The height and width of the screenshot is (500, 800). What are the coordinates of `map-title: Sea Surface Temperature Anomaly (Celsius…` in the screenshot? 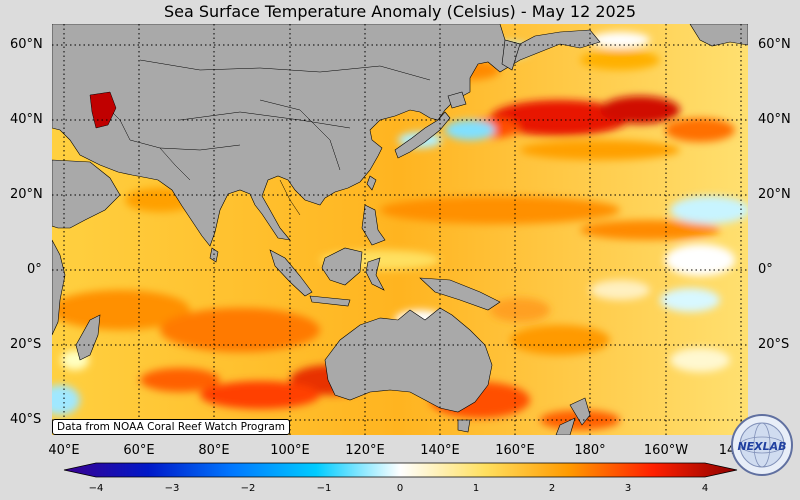 It's located at (400, 11).